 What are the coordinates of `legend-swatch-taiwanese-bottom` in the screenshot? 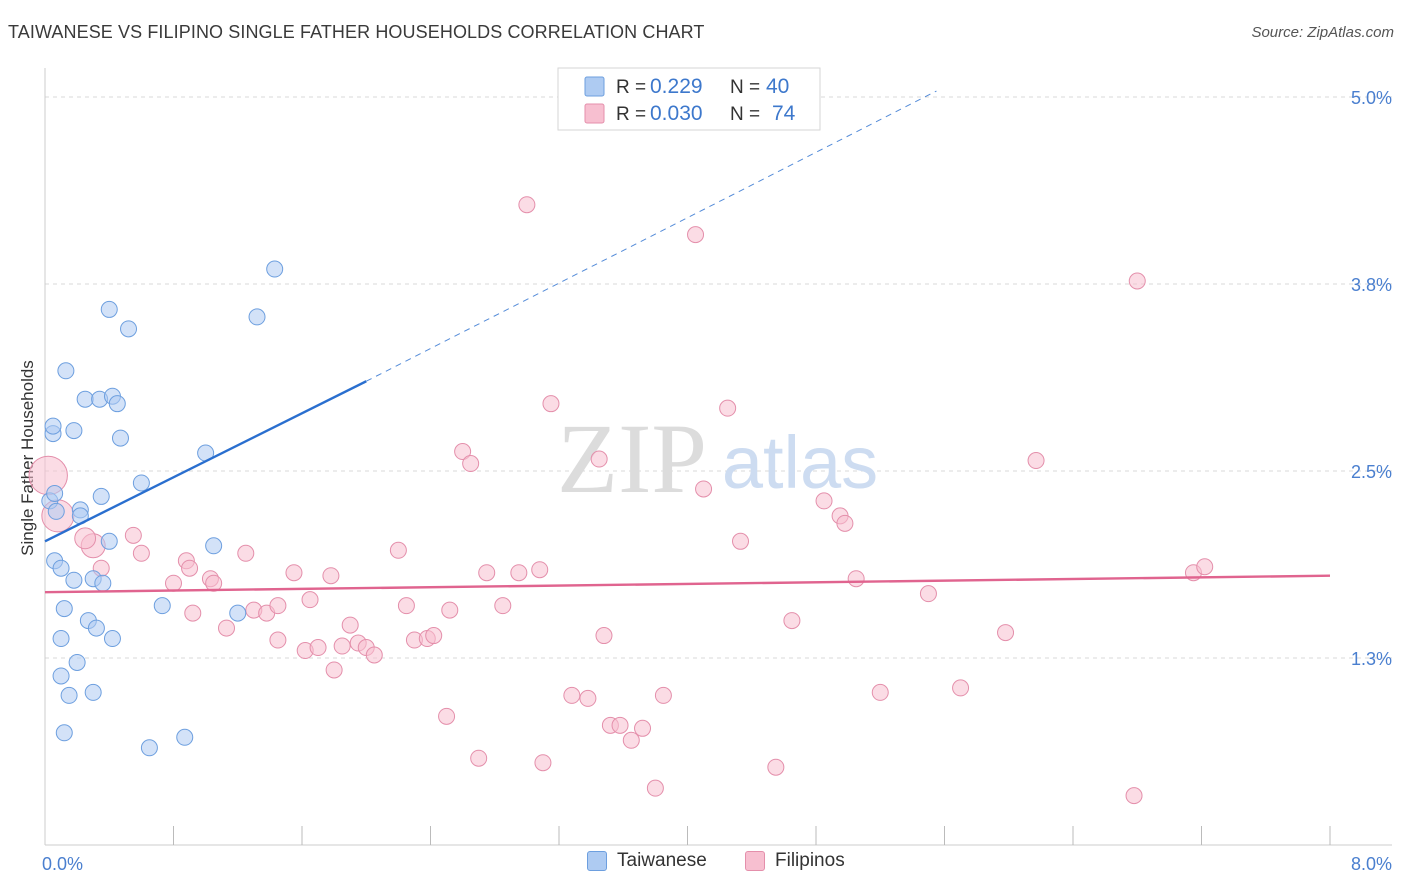 It's located at (597, 861).